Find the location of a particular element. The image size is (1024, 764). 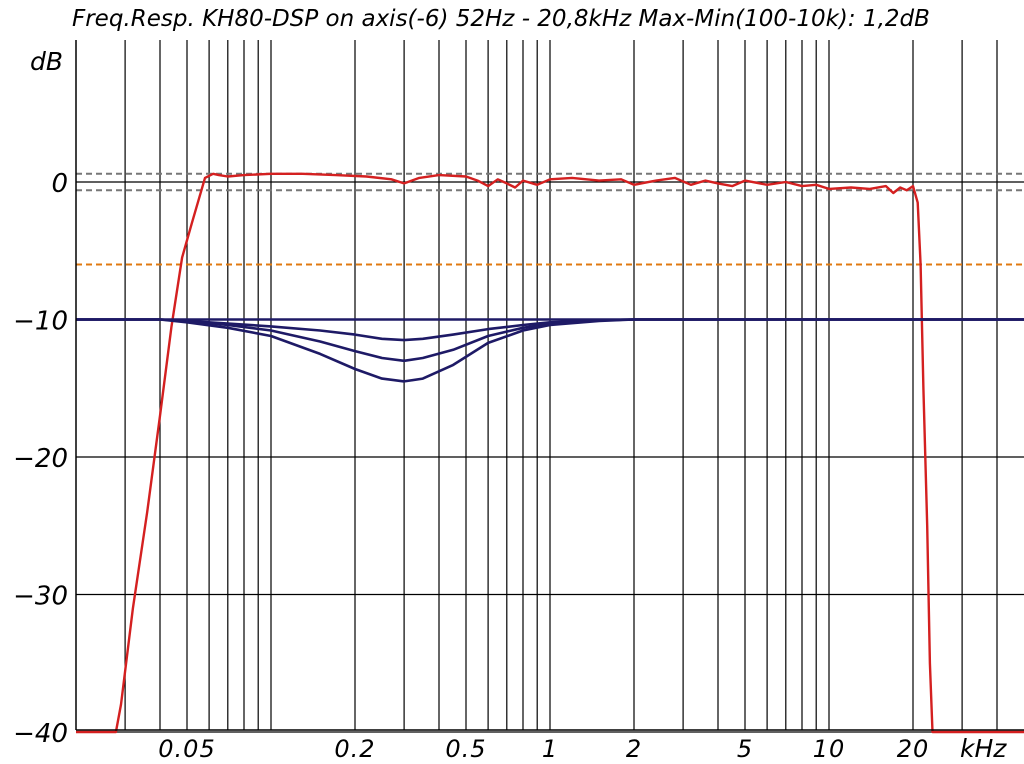

x-tick-label: 5 is located at coordinates (745, 749).